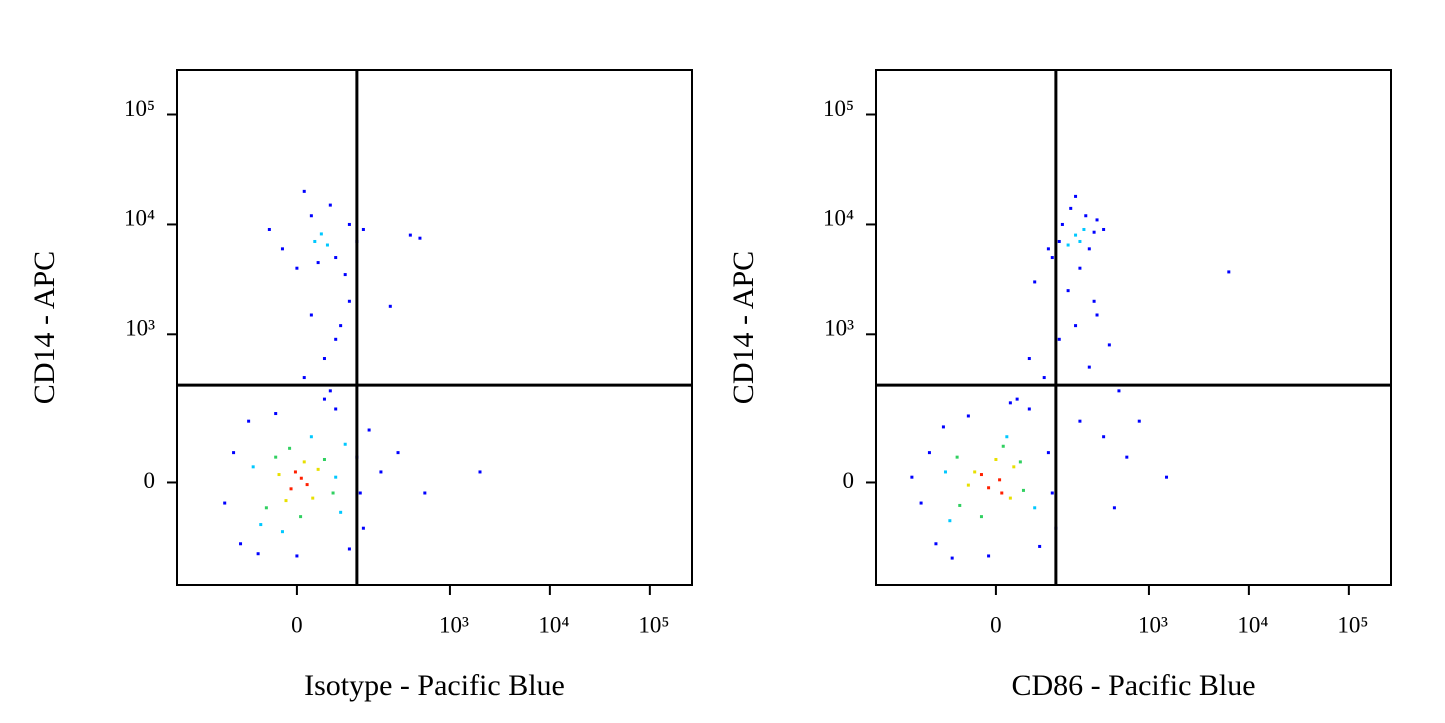 Image resolution: width=1445 pixels, height=723 pixels. What do you see at coordinates (150, 480) in the screenshot?
I see `y-tick-label: 0` at bounding box center [150, 480].